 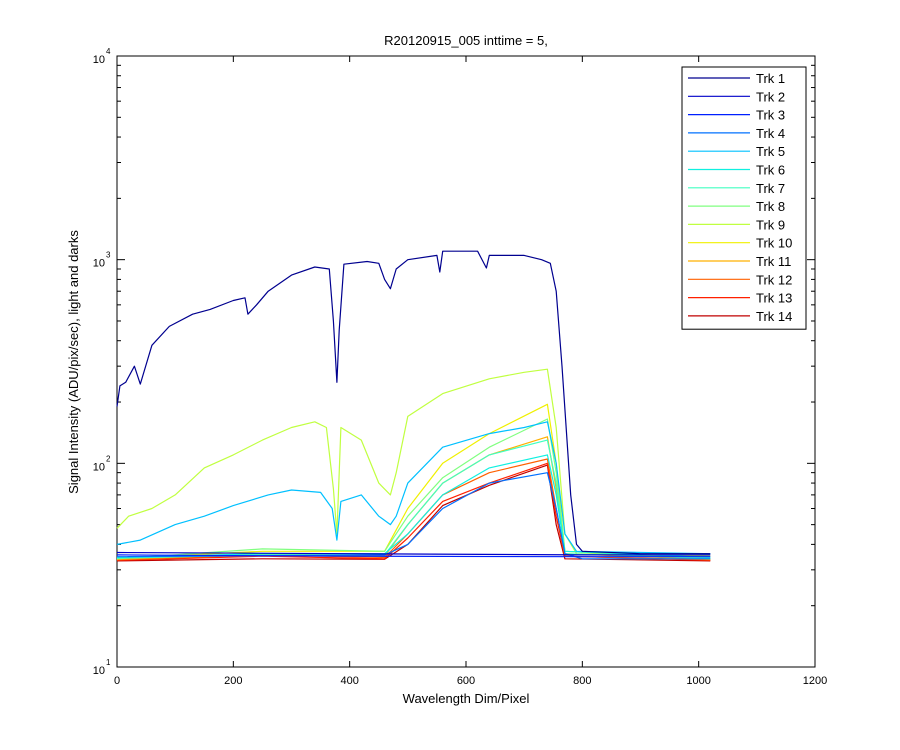 What do you see at coordinates (770, 133) in the screenshot?
I see `legend-label: Trk 4` at bounding box center [770, 133].